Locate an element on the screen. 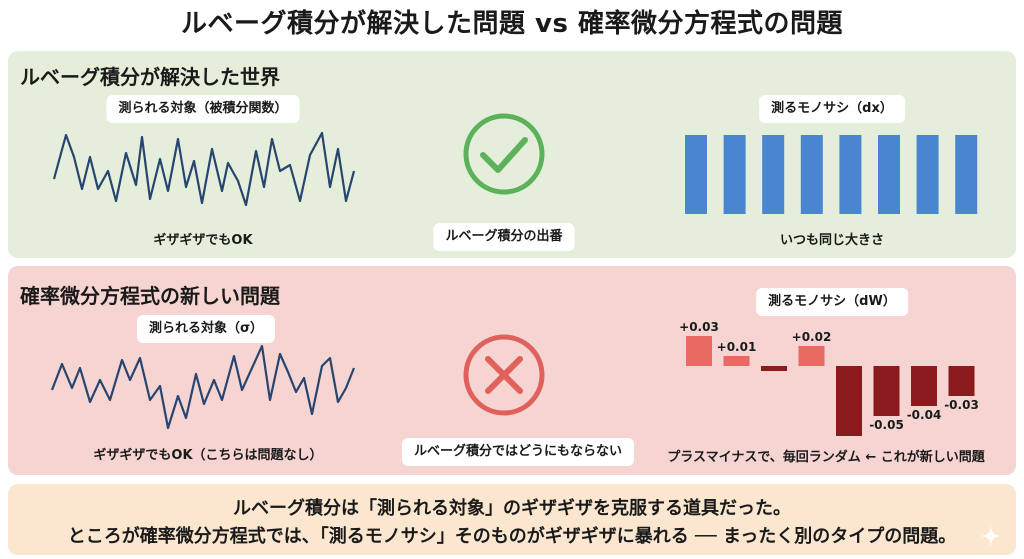 The image size is (1024, 559). integrand-wave is located at coordinates (205, 174).